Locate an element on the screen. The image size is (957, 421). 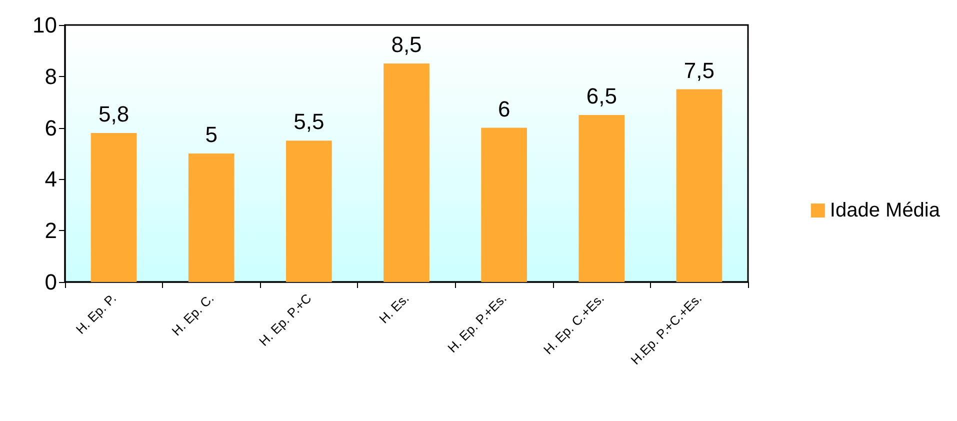
data-label: 5,5 is located at coordinates (309, 121).